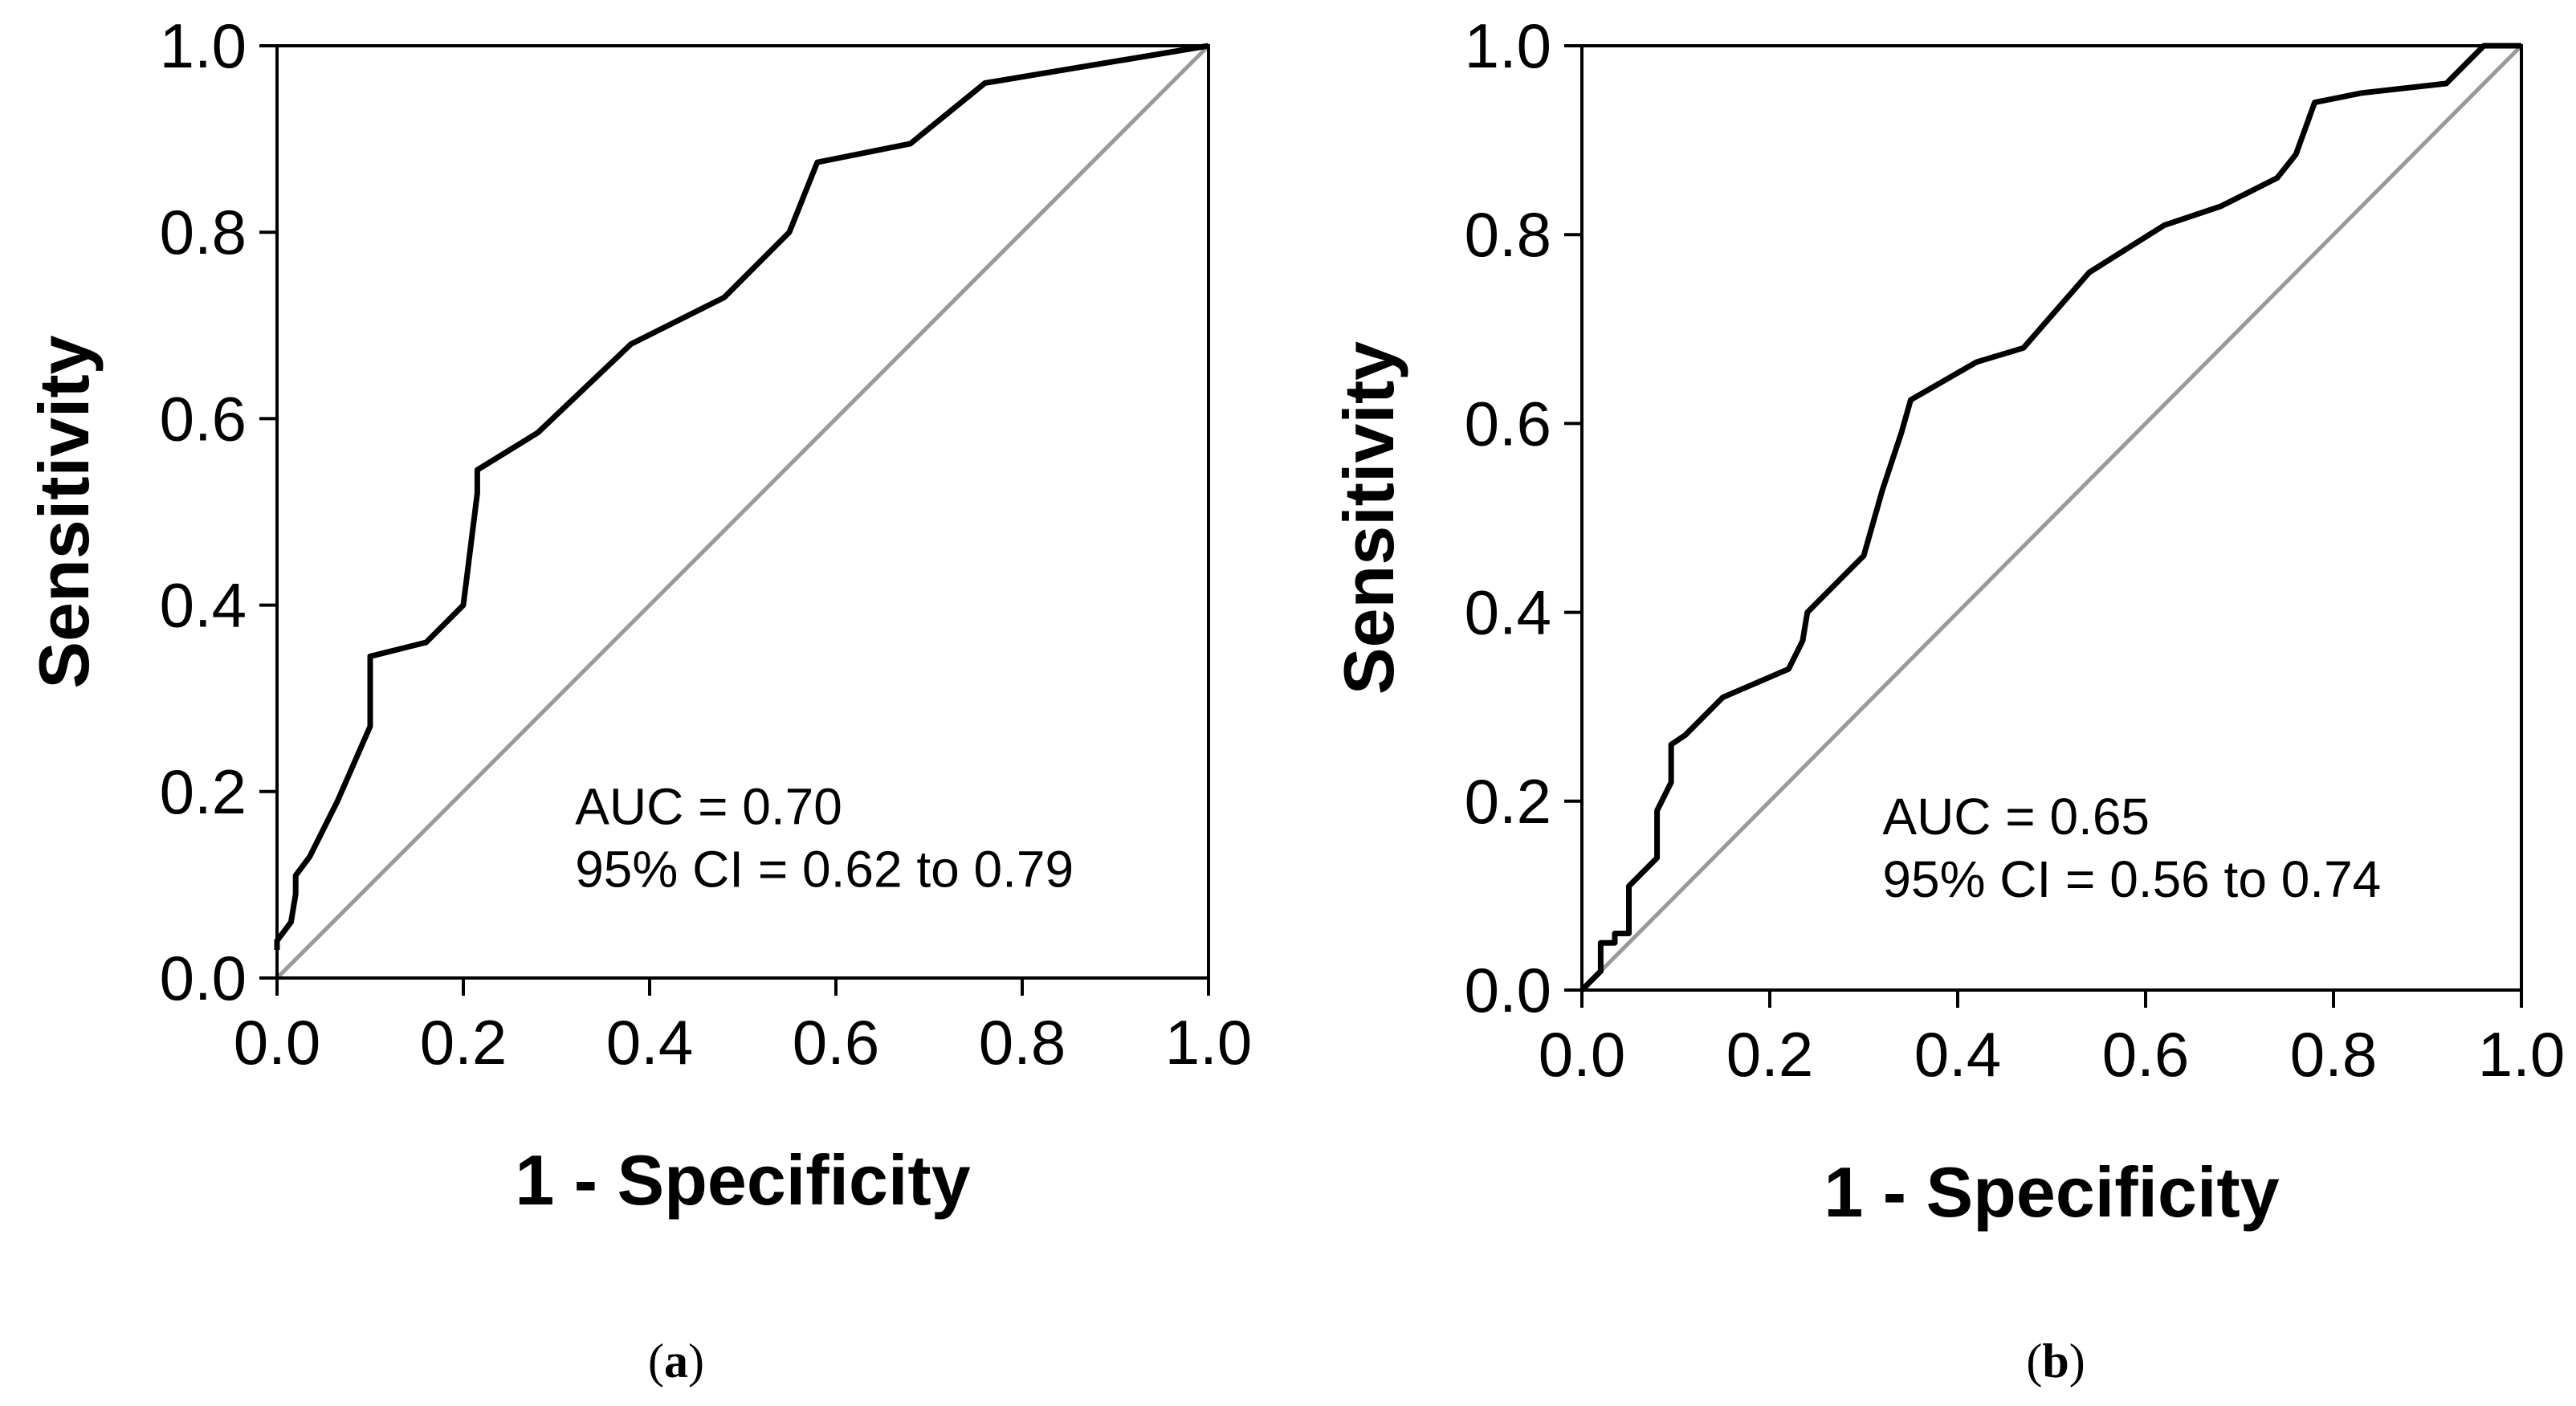 Image resolution: width=2576 pixels, height=1406 pixels. I want to click on auc-annotation: AUC = 0.70, so click(708, 806).